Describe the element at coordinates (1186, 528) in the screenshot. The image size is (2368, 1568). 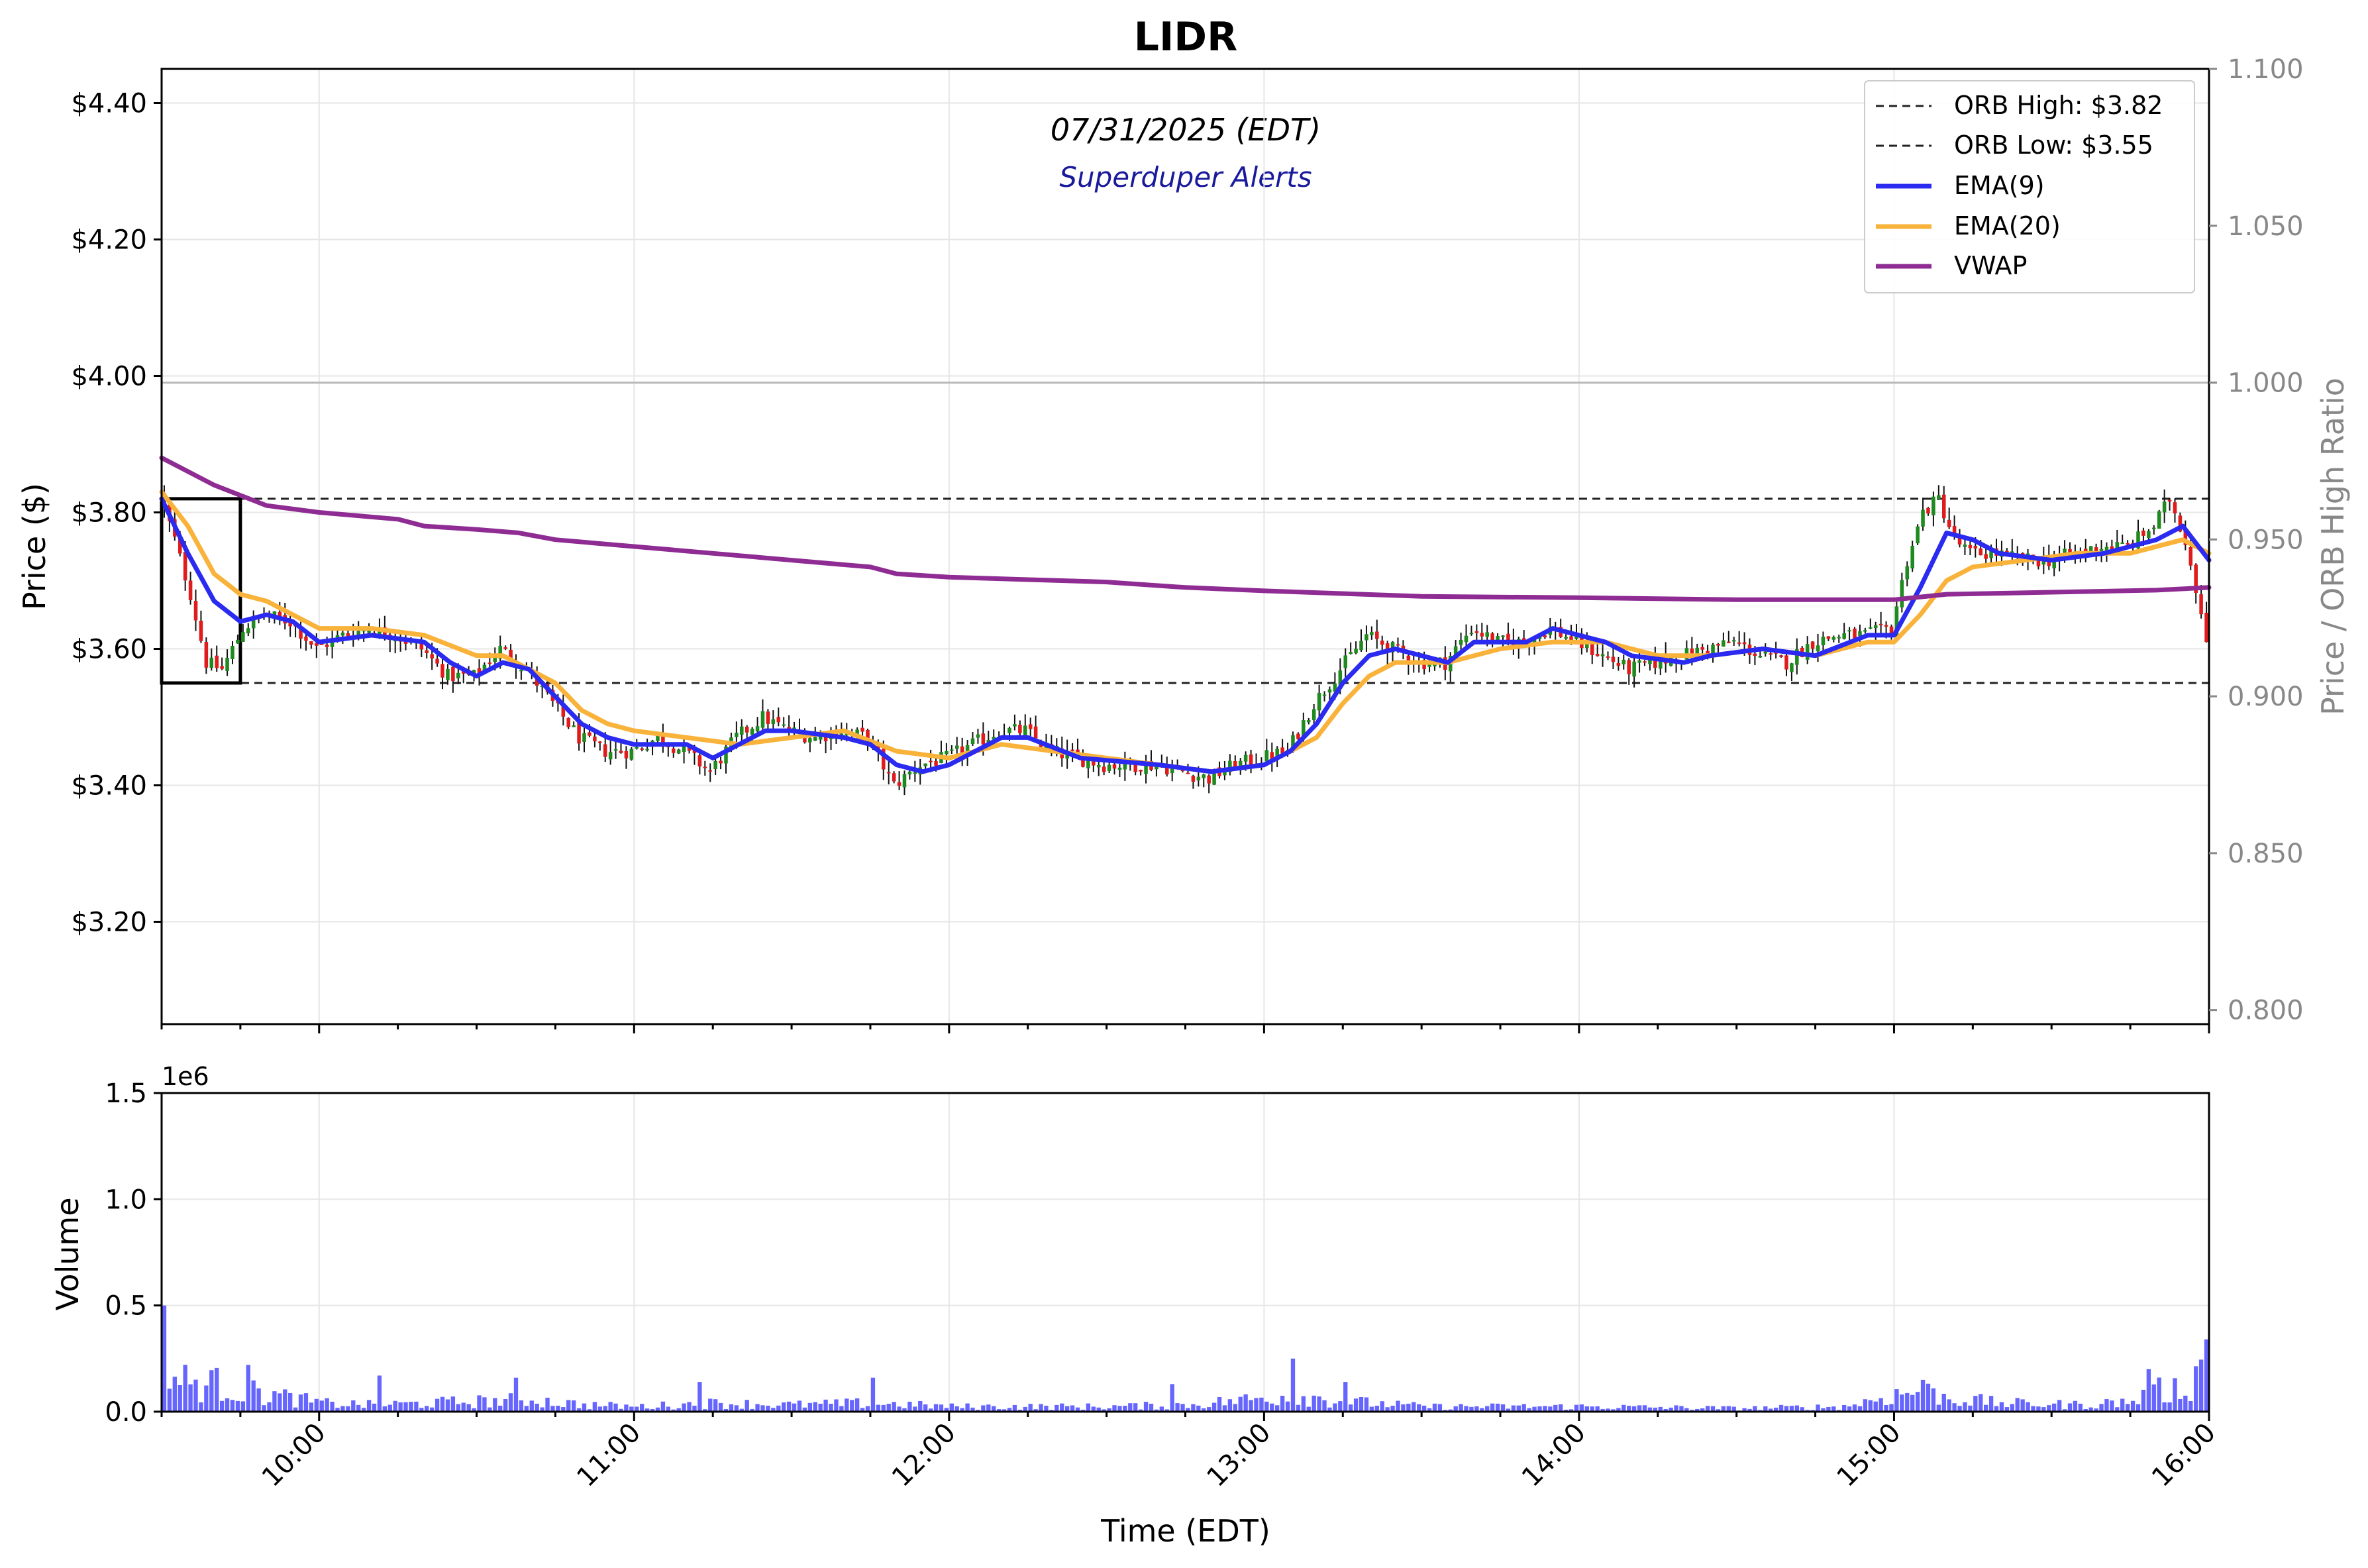
I see `vwap-line` at that location.